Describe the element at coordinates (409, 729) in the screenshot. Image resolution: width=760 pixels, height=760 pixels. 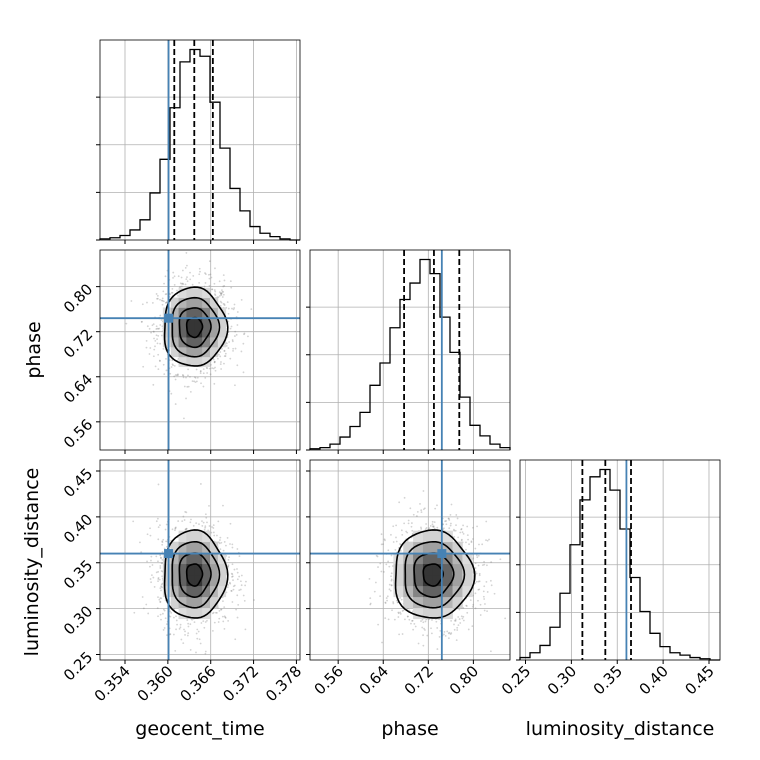
I see `xlabel-phase: phase` at that location.